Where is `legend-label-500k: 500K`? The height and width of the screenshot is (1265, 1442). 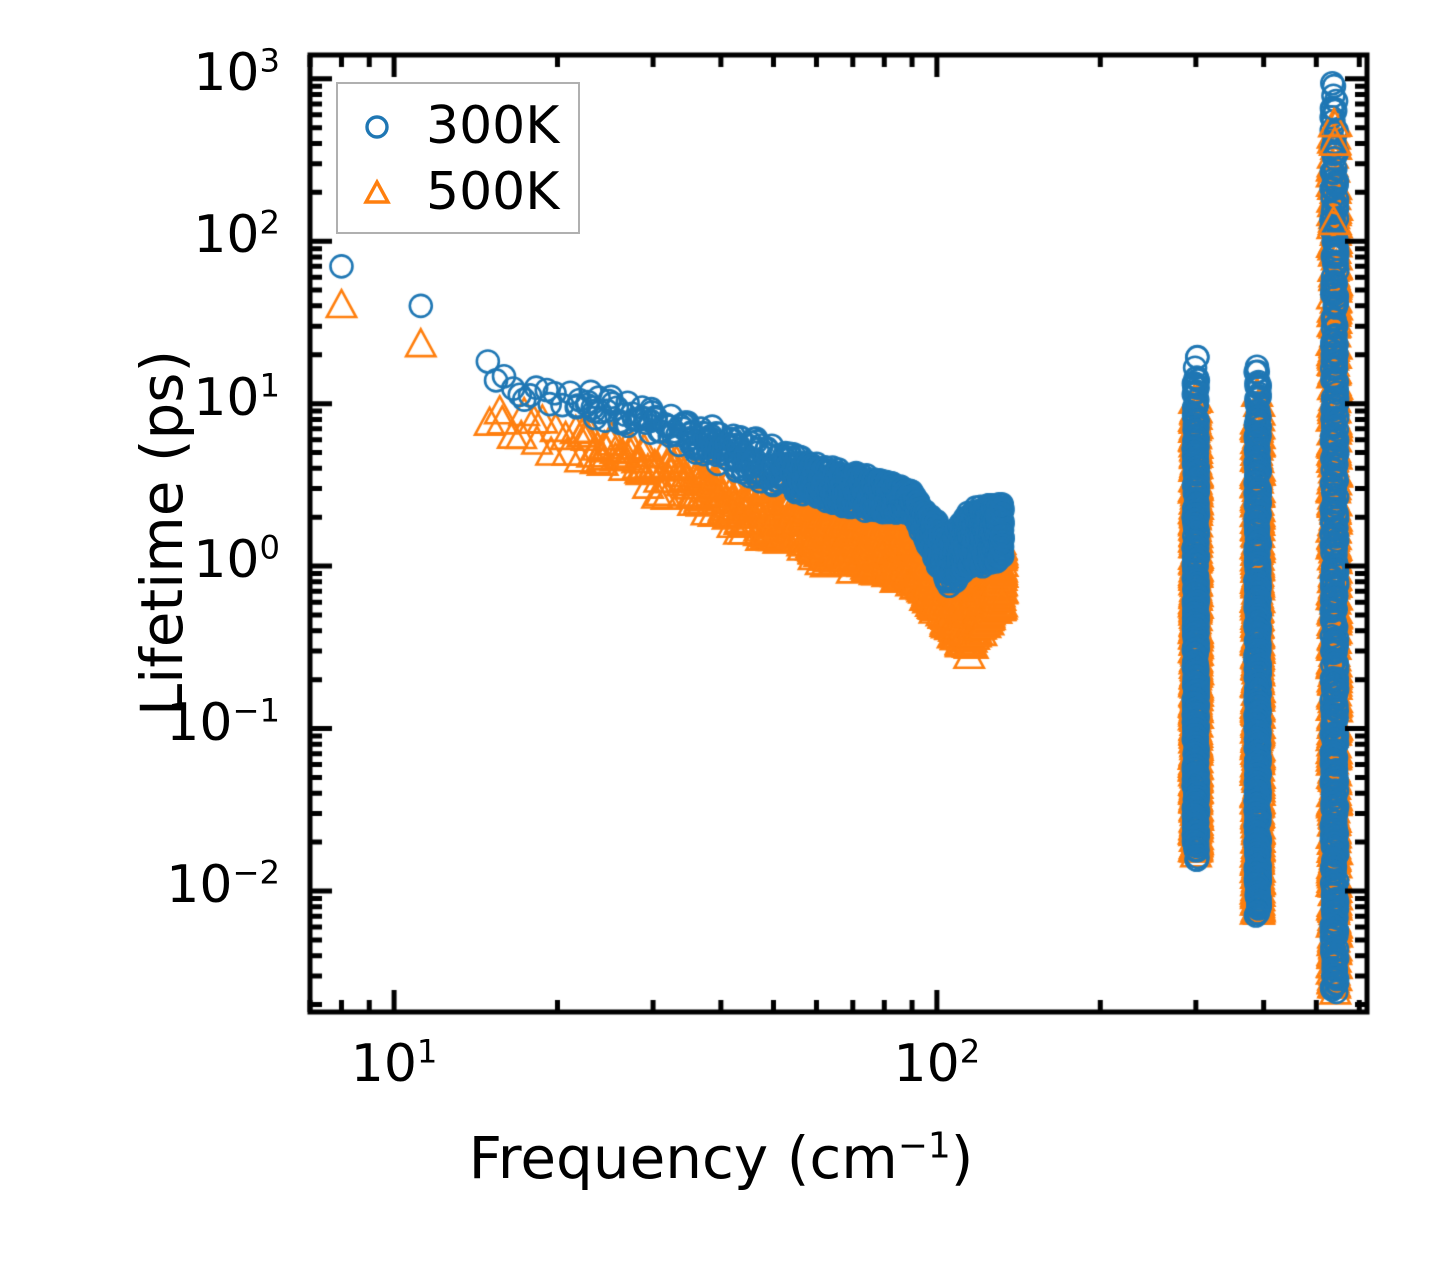
legend-label-500k: 500K is located at coordinates (493, 192).